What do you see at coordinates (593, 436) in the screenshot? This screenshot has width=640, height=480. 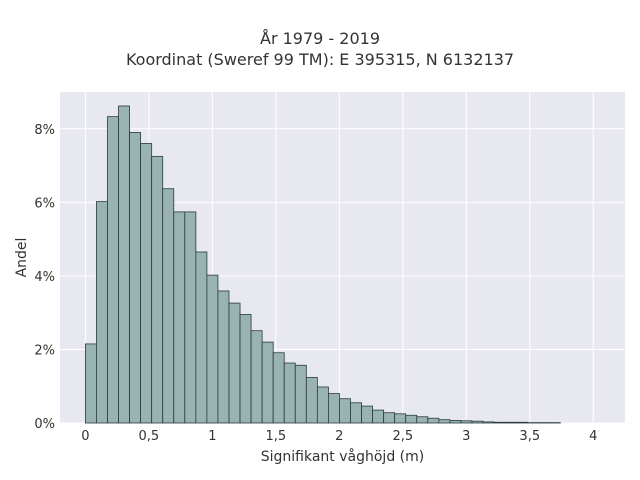 I see `x-tick-label: 4` at bounding box center [593, 436].